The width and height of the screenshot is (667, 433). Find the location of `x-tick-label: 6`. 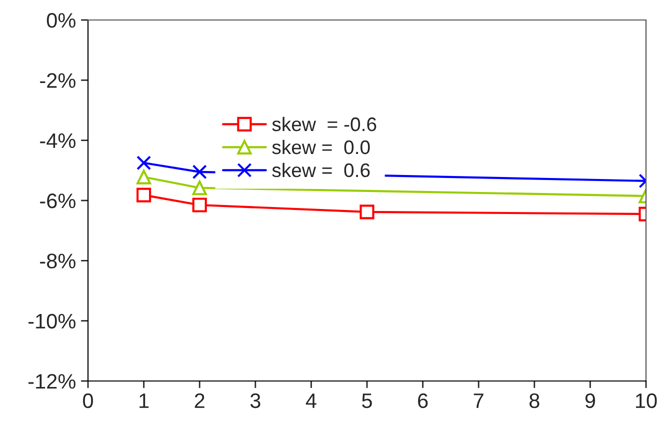

x-tick-label: 6 is located at coordinates (423, 400).